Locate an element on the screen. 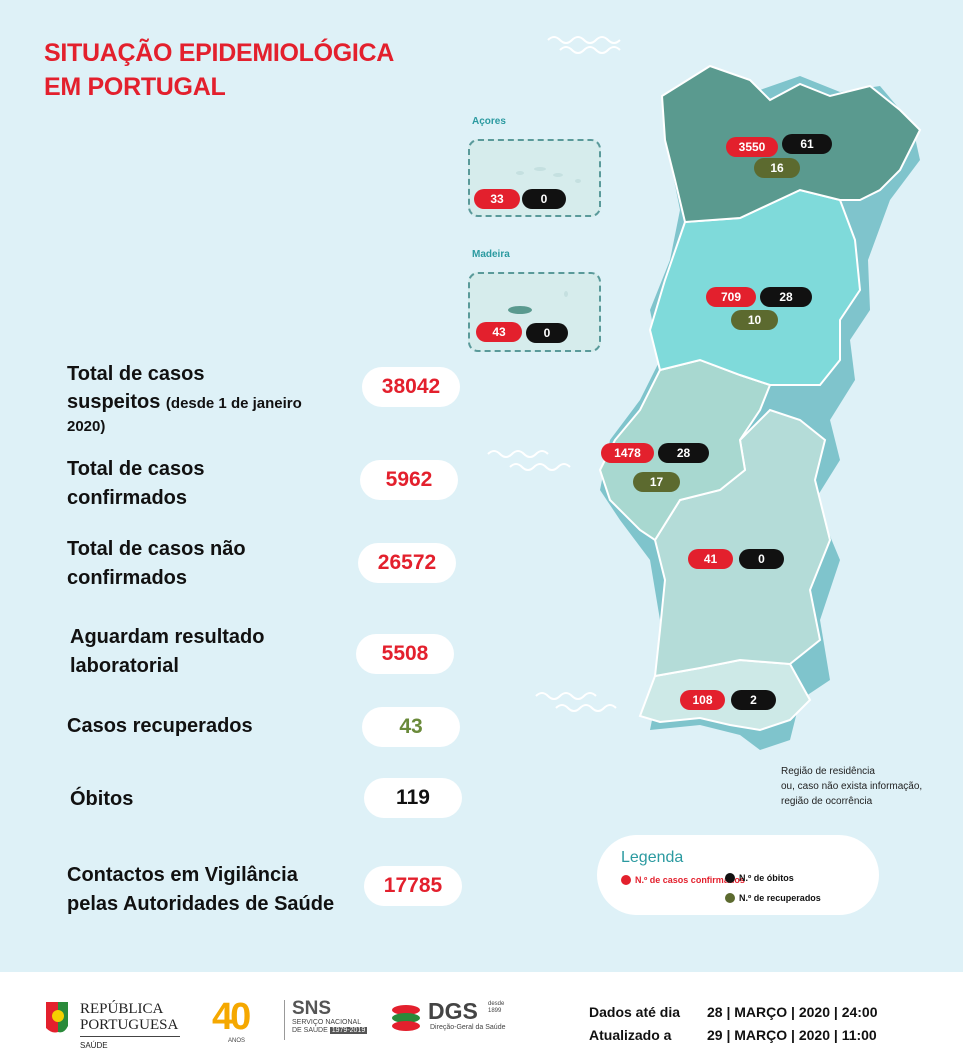 This screenshot has width=963, height=1054. republica-sub: SAÚDE is located at coordinates (94, 1045).